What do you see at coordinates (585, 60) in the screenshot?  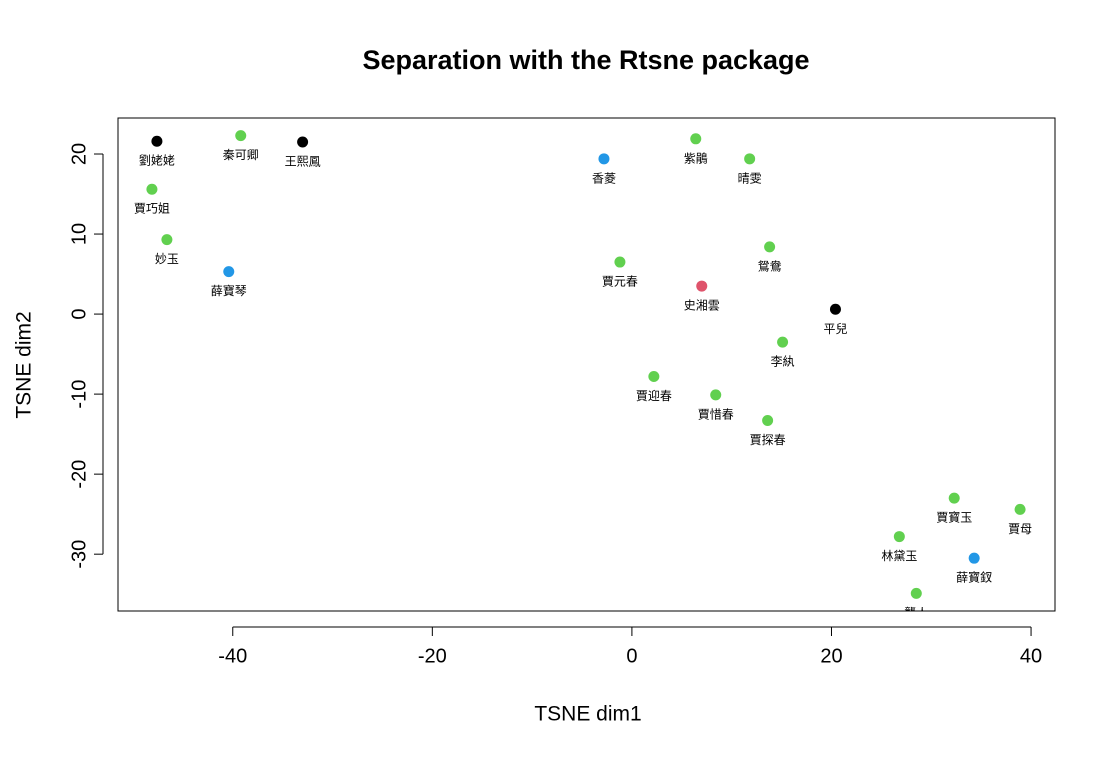 I see `chart-title: Separation with the Rtsne package` at bounding box center [585, 60].